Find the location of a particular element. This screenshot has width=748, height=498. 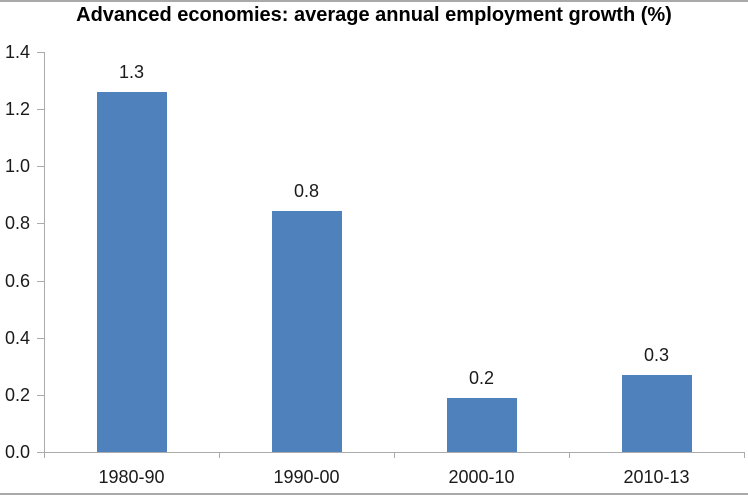

x-axis-category-label: 1990-00 is located at coordinates (306, 477).